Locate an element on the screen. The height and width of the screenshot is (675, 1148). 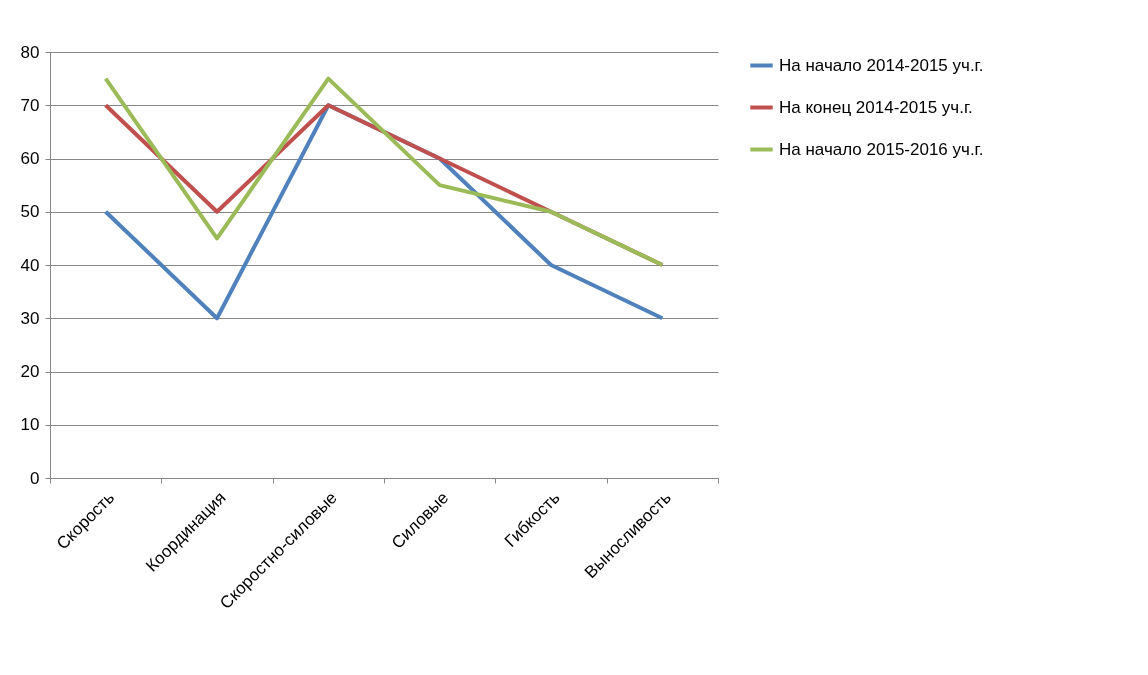
y-tick-label: 80 is located at coordinates (30, 52).